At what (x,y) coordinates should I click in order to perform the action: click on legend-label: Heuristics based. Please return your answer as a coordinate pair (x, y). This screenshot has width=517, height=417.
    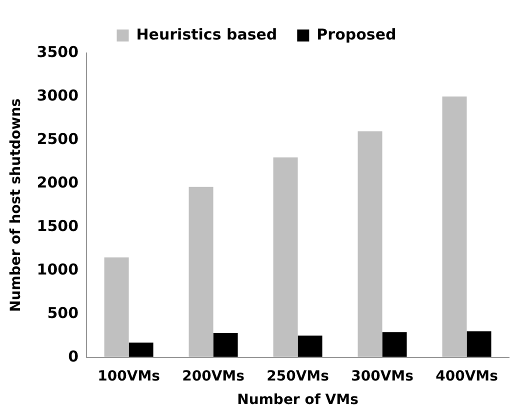
    Looking at the image, I should click on (207, 34).